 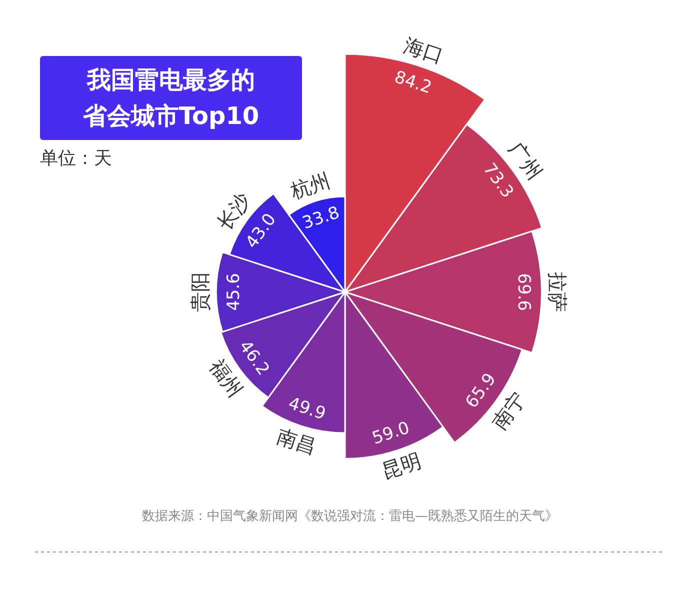 I want to click on data-label: 33.8, so click(x=321, y=218).